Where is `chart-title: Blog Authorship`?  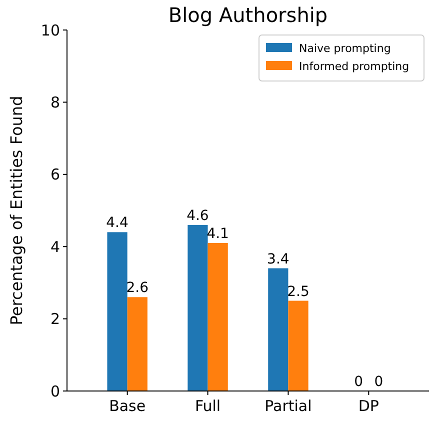 chart-title: Blog Authorship is located at coordinates (248, 15).